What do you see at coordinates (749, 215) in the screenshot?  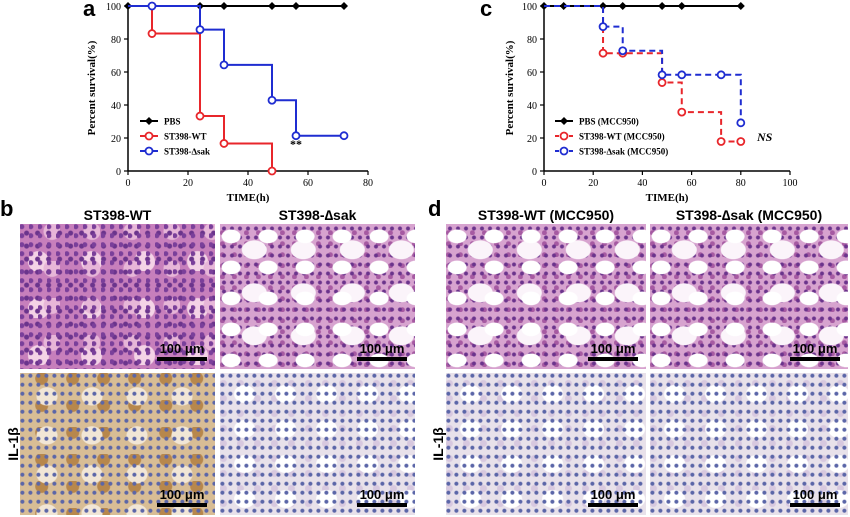 I see `column-title-st398-sak-mcc950: ST398-∆sak (MCC950)` at bounding box center [749, 215].